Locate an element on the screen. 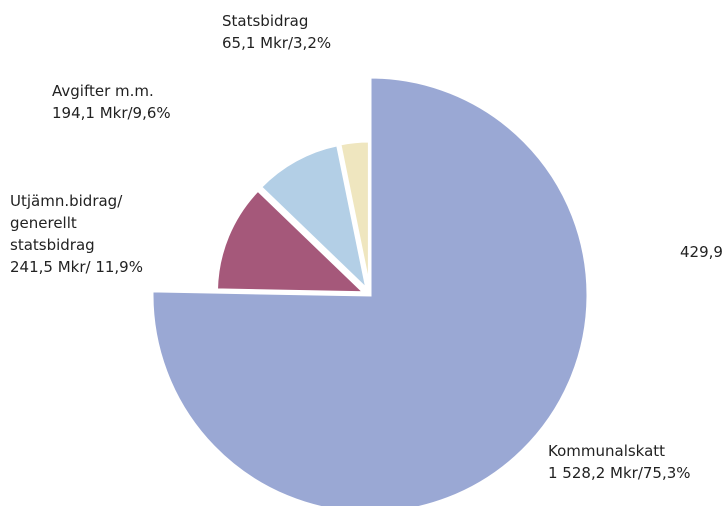 The height and width of the screenshot is (506, 727). category-label: Statsbidrag is located at coordinates (265, 21).